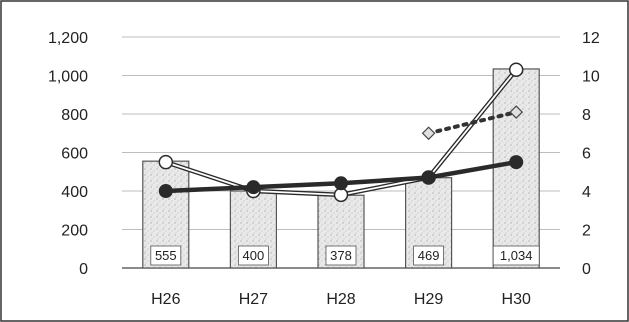  I want to click on bar-data-label: 378, so click(341, 255).